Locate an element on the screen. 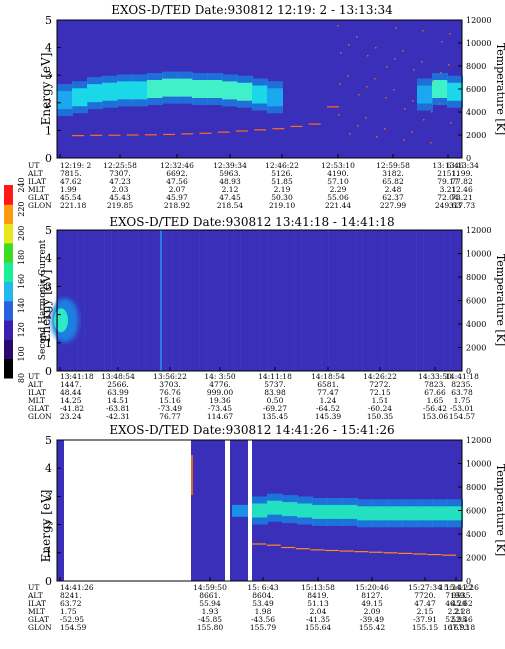 The width and height of the screenshot is (505, 649). orbit-value: 13:13:34 is located at coordinates (462, 165).